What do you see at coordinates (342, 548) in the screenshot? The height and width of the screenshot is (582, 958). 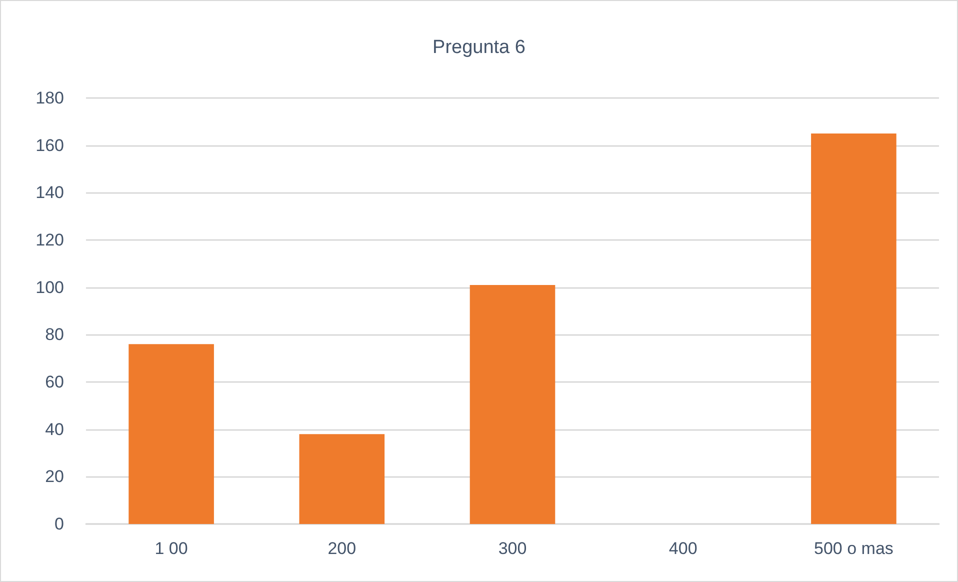 I see `x-tick-label: 200` at bounding box center [342, 548].